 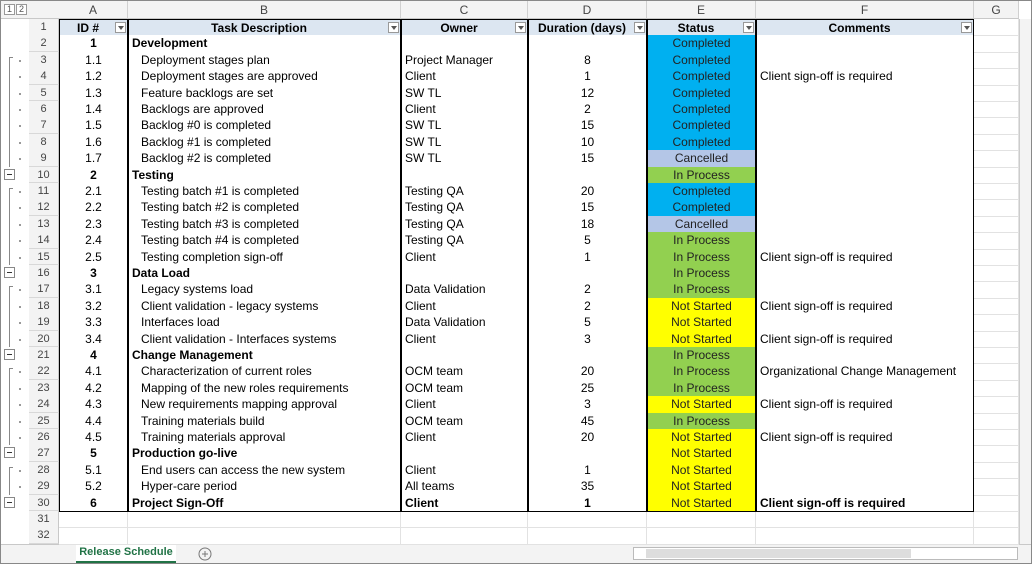 What do you see at coordinates (701, 159) in the screenshot?
I see `cell-status: Cancelled` at bounding box center [701, 159].